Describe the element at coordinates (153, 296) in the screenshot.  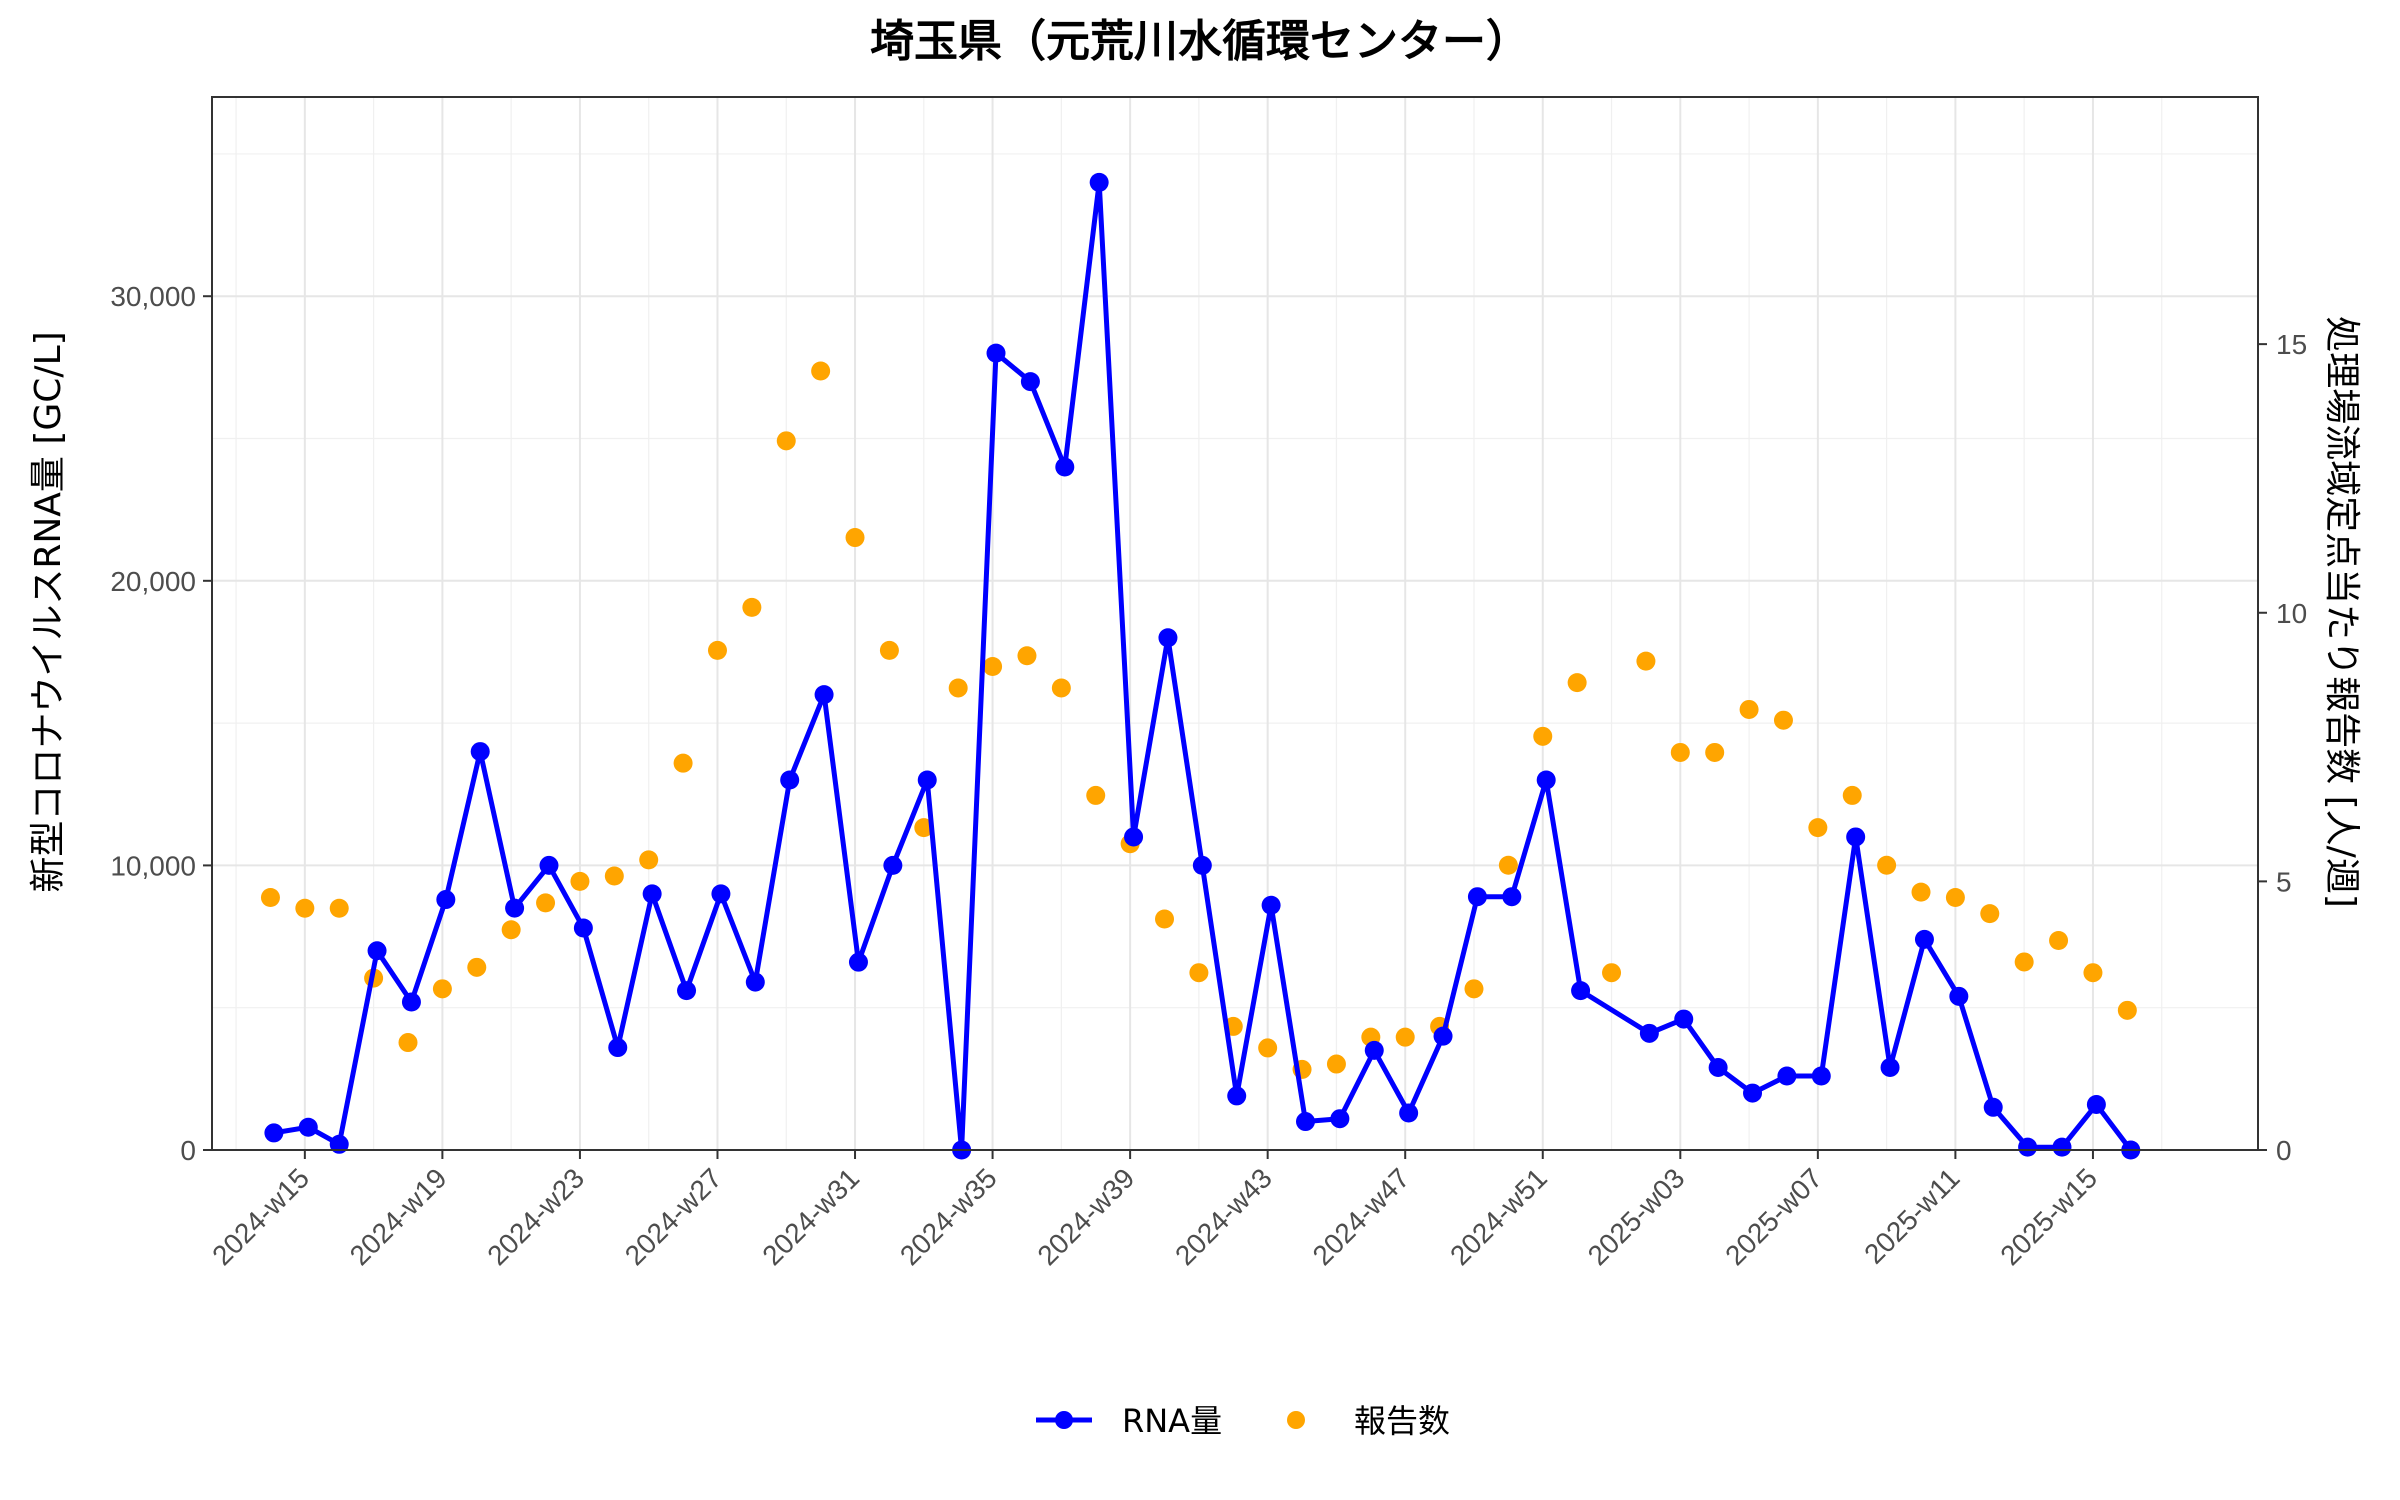
I see `y-tick-label: 30,000` at that location.